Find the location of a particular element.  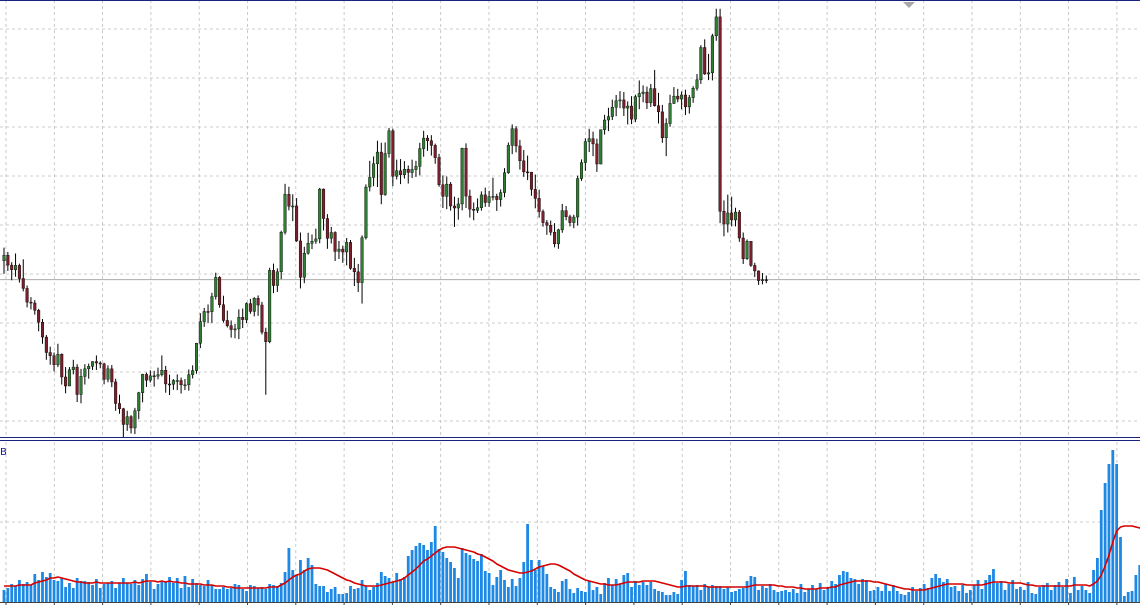

chart-shift-marker-icon is located at coordinates (909, 5).